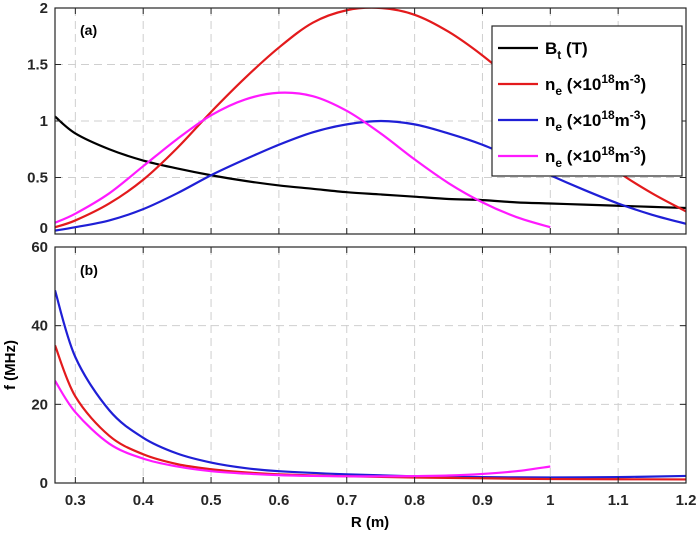 This screenshot has height=538, width=700. What do you see at coordinates (44, 8) in the screenshot?
I see `y-tick-label: 2` at bounding box center [44, 8].